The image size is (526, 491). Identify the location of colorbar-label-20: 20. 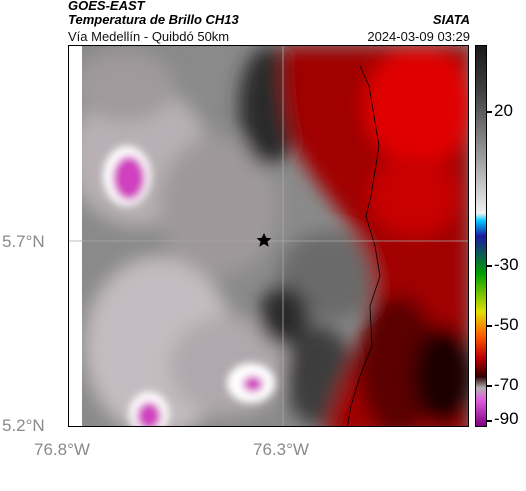
(503, 110).